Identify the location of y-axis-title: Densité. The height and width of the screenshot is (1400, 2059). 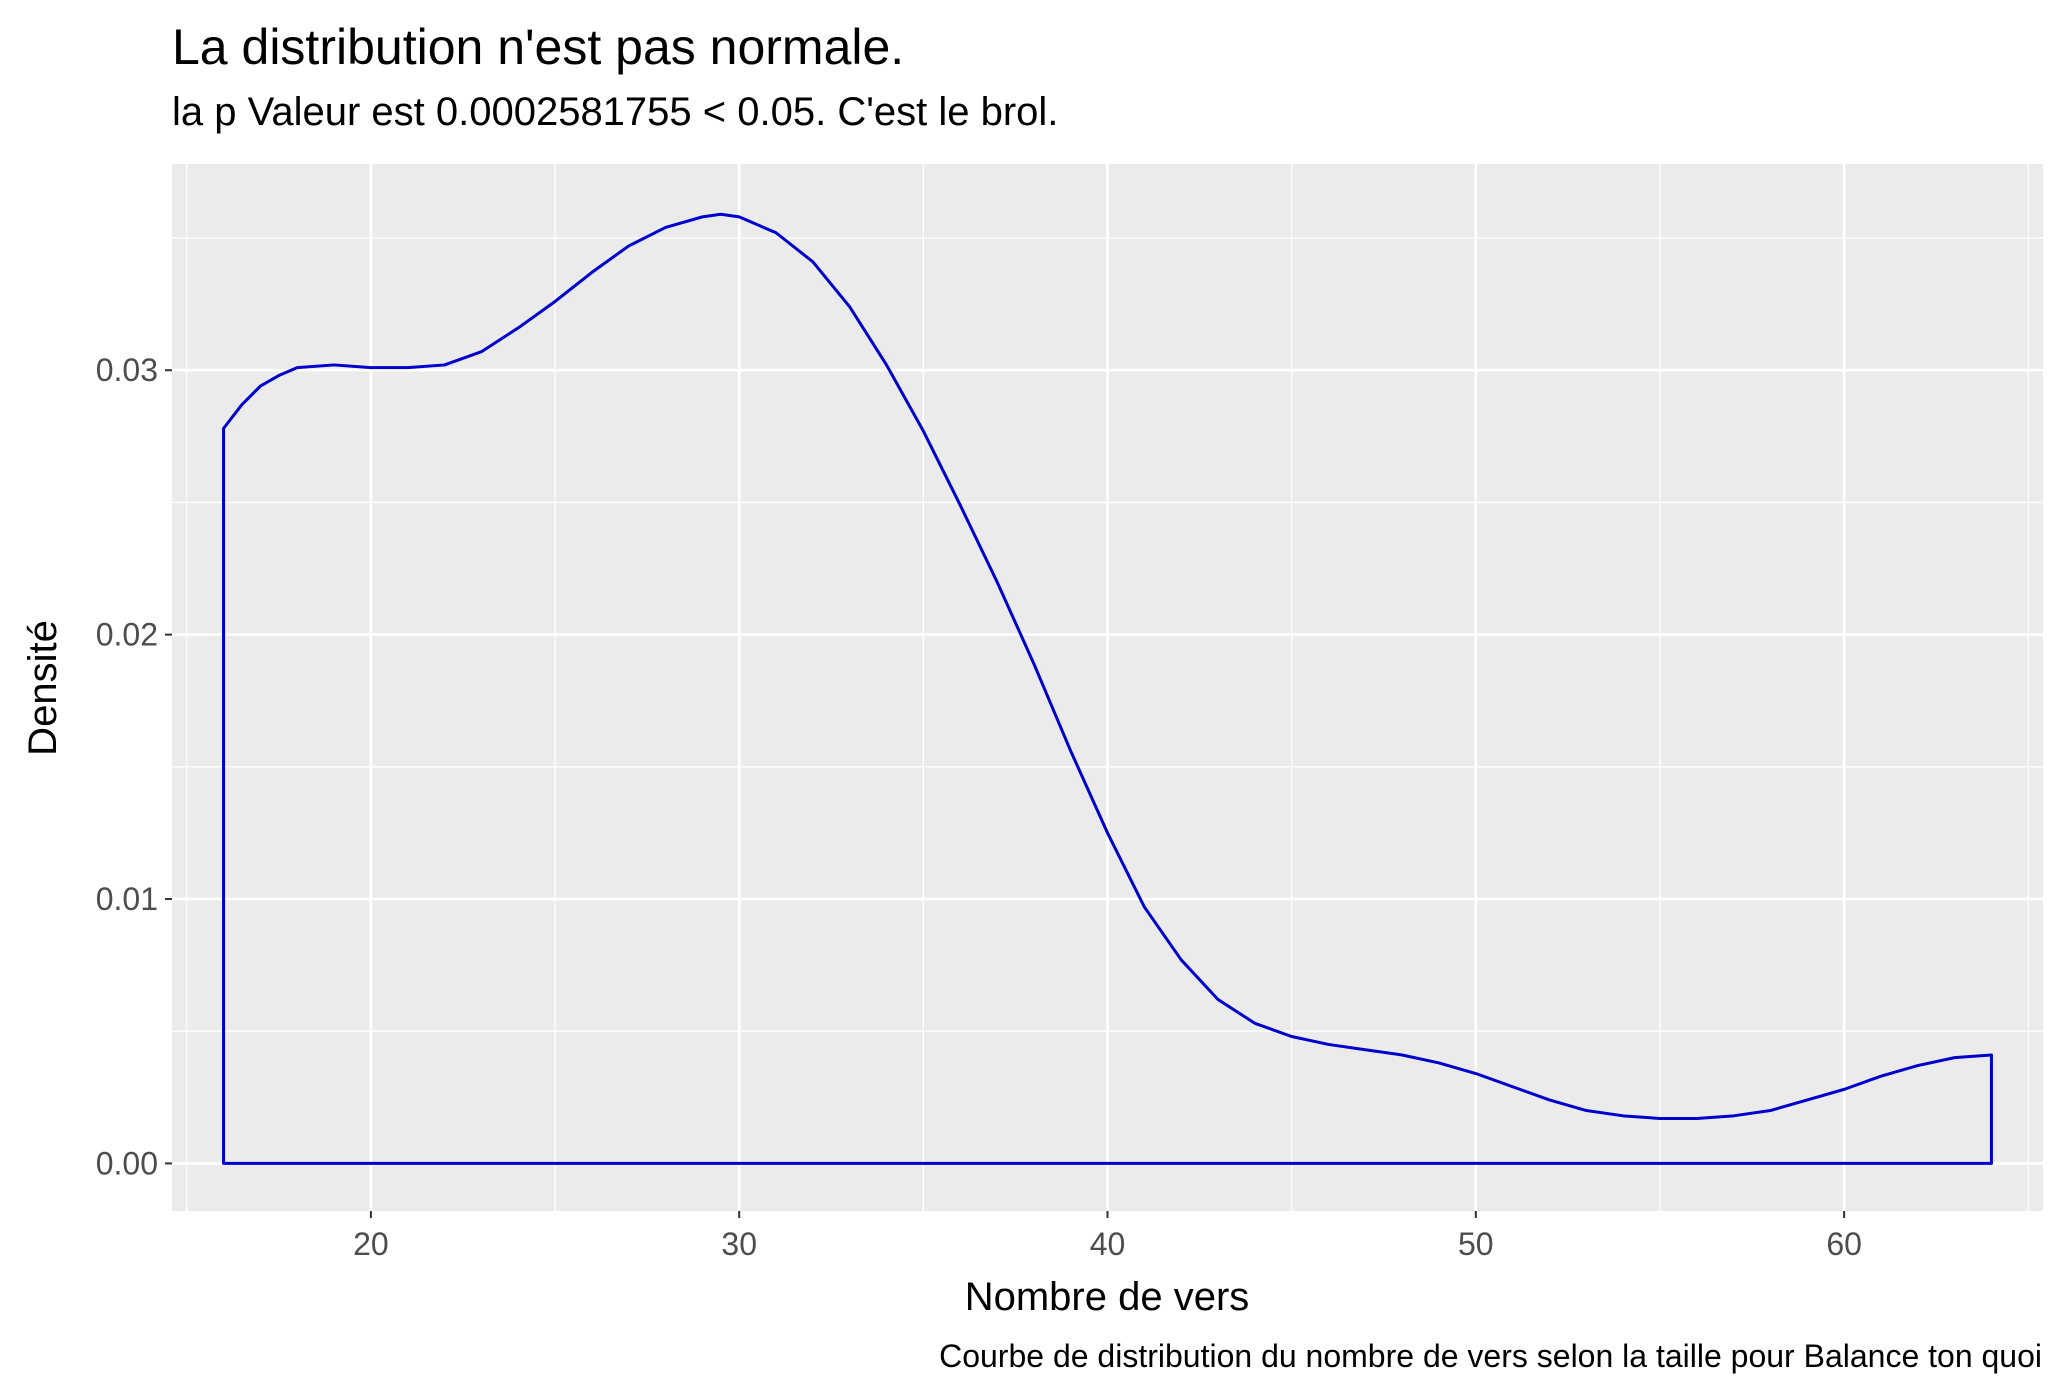
(43, 688).